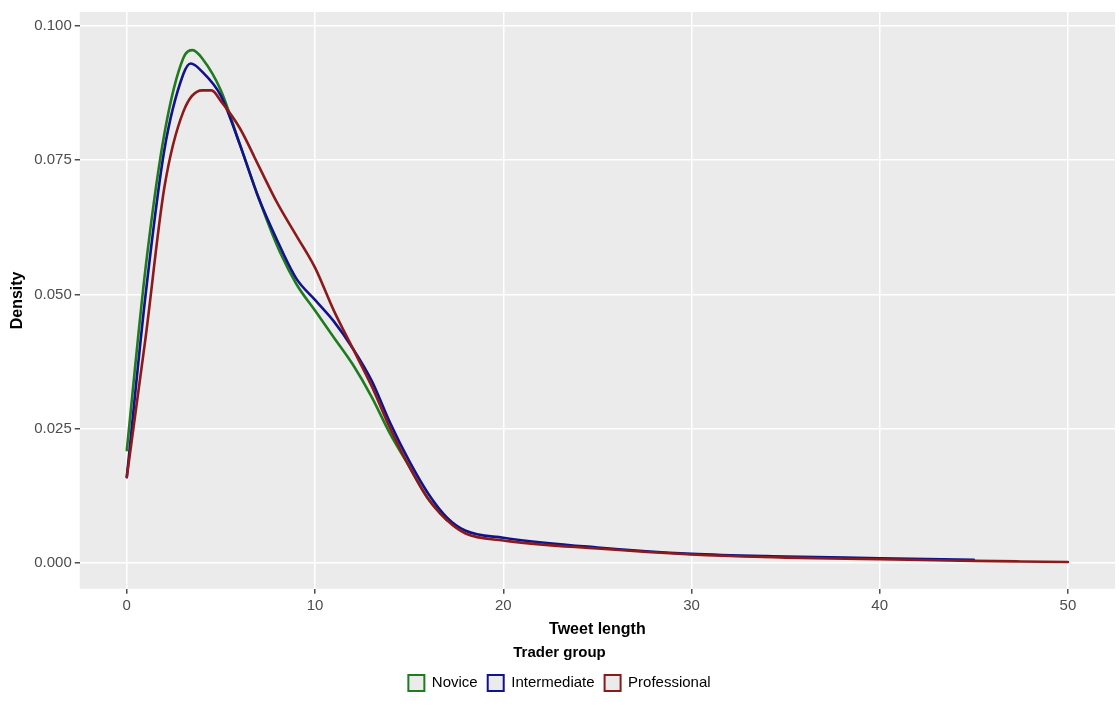 The image size is (1119, 707). Describe the element at coordinates (691, 604) in the screenshot. I see `x-tick-label: 30` at that location.